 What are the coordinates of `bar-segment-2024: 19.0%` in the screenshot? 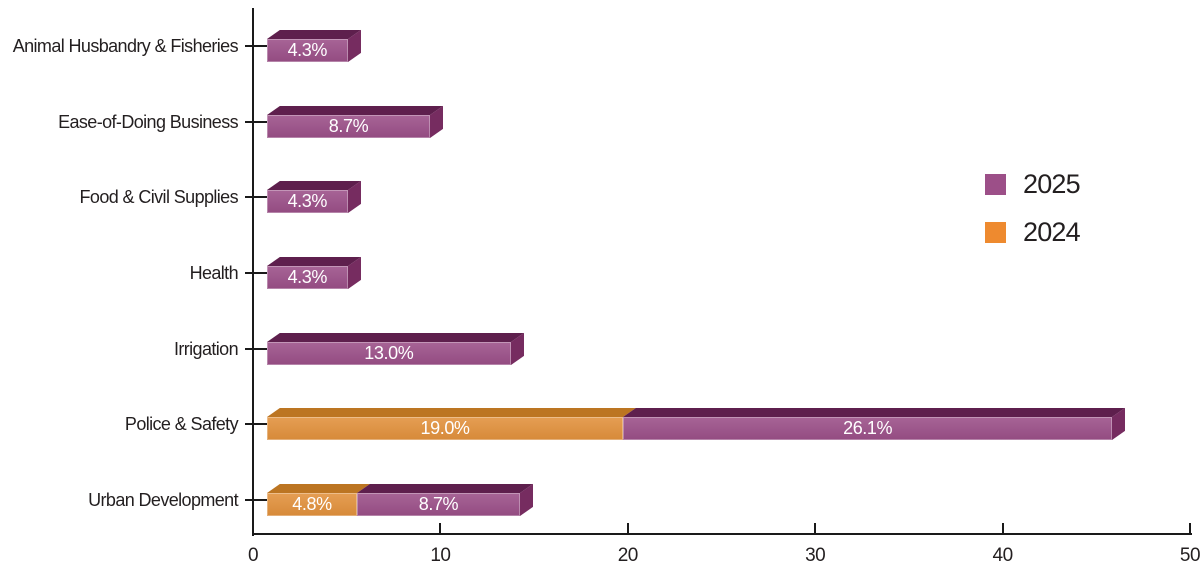 It's located at (445, 429).